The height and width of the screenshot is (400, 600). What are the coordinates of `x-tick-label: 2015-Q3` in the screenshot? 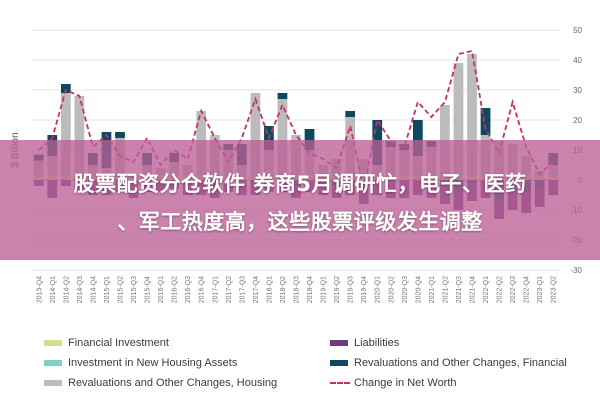 It's located at (134, 289).